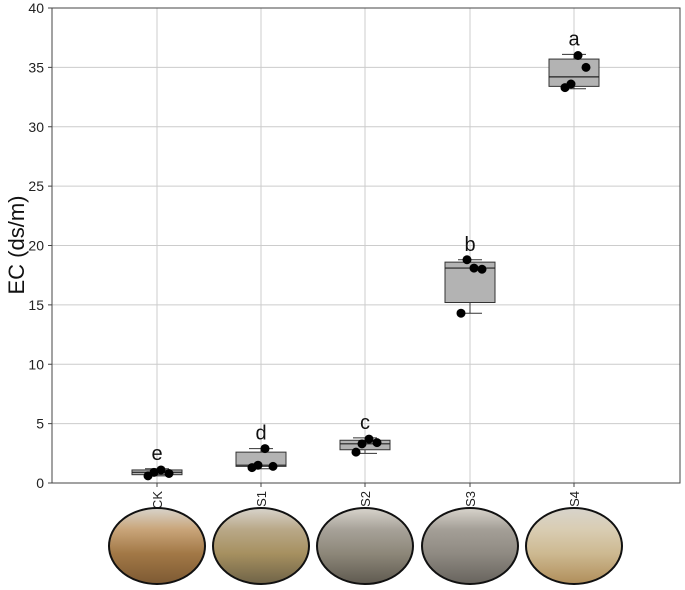  Describe the element at coordinates (470, 276) in the screenshot. I see `box-s3: b` at that location.